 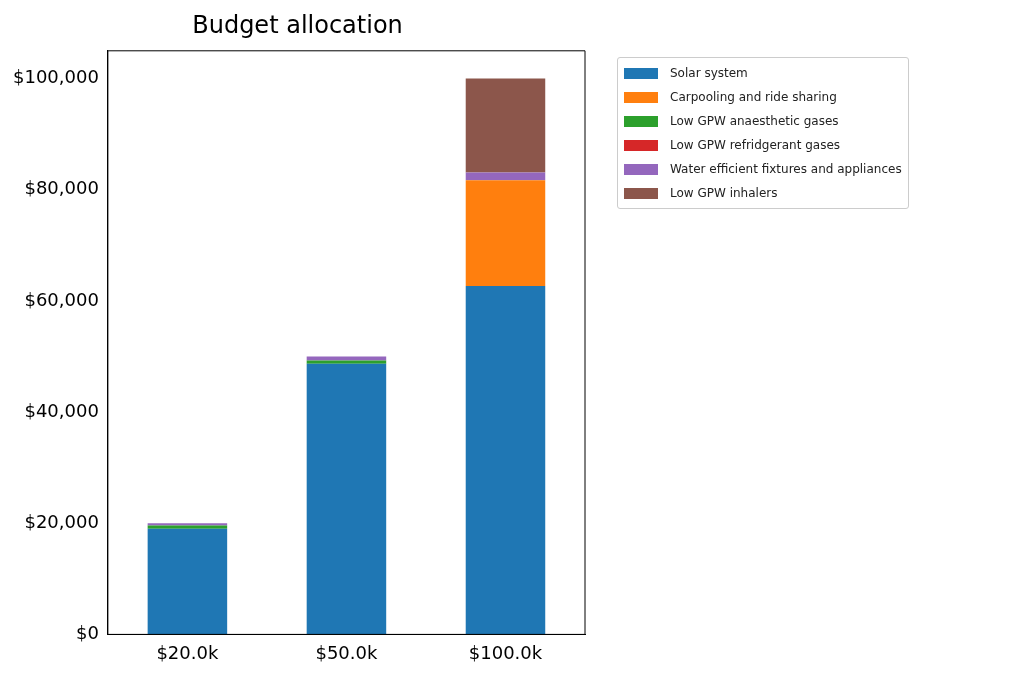 What do you see at coordinates (56, 77) in the screenshot?
I see `y-tick-label: $100,000` at bounding box center [56, 77].